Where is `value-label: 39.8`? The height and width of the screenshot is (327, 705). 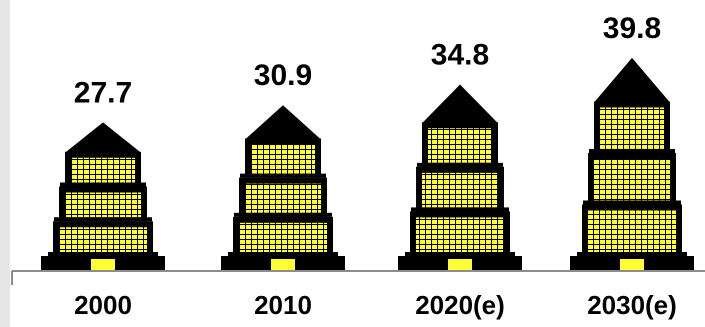
value-label: 39.8 is located at coordinates (632, 28).